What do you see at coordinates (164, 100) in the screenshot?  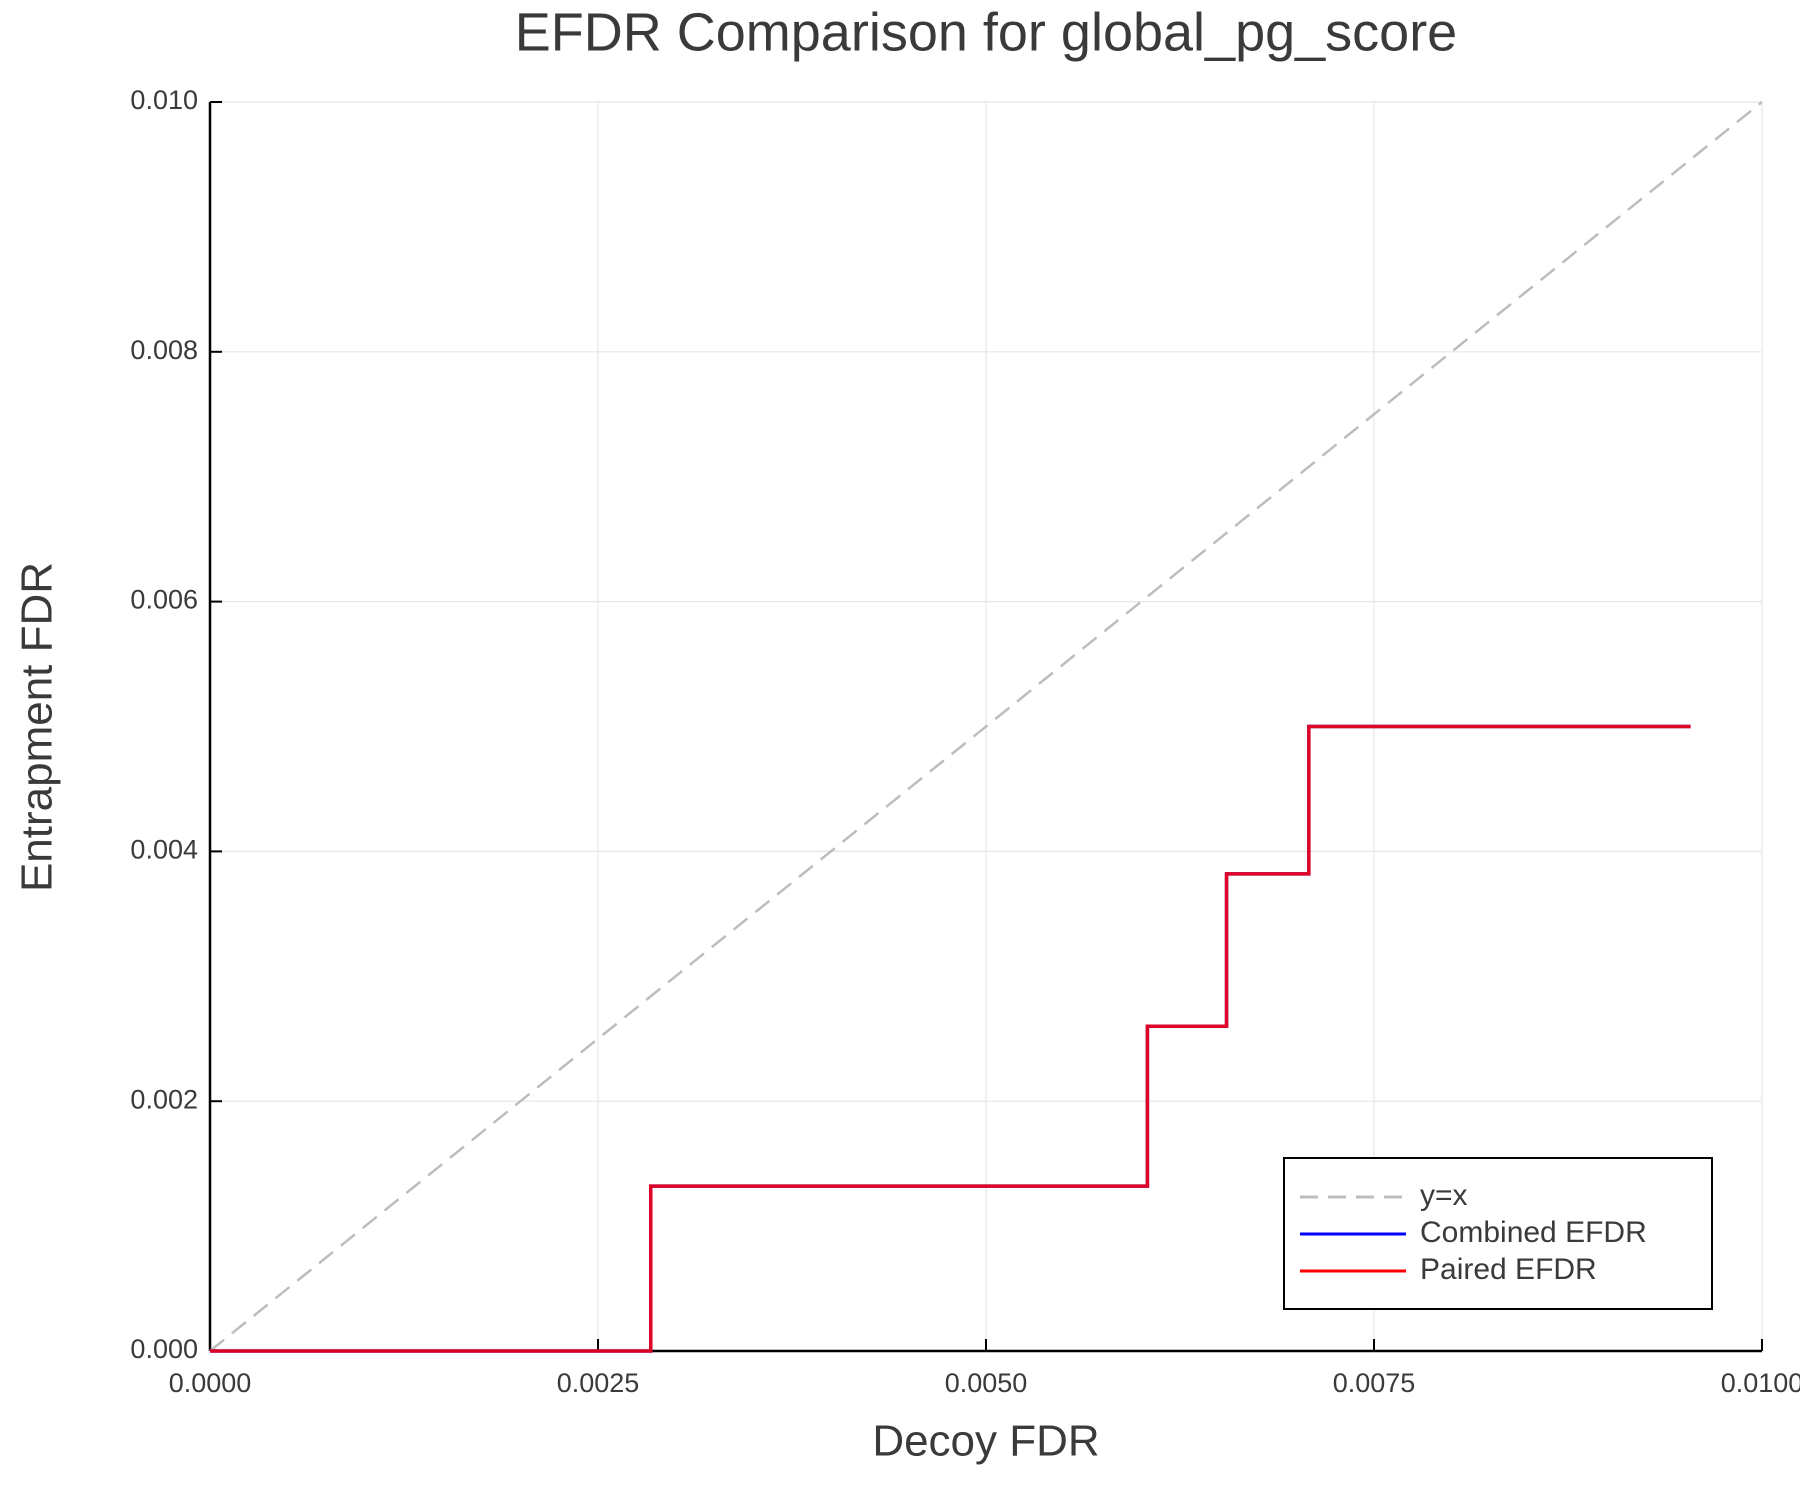 I see `y-tick-label: 0.010` at bounding box center [164, 100].